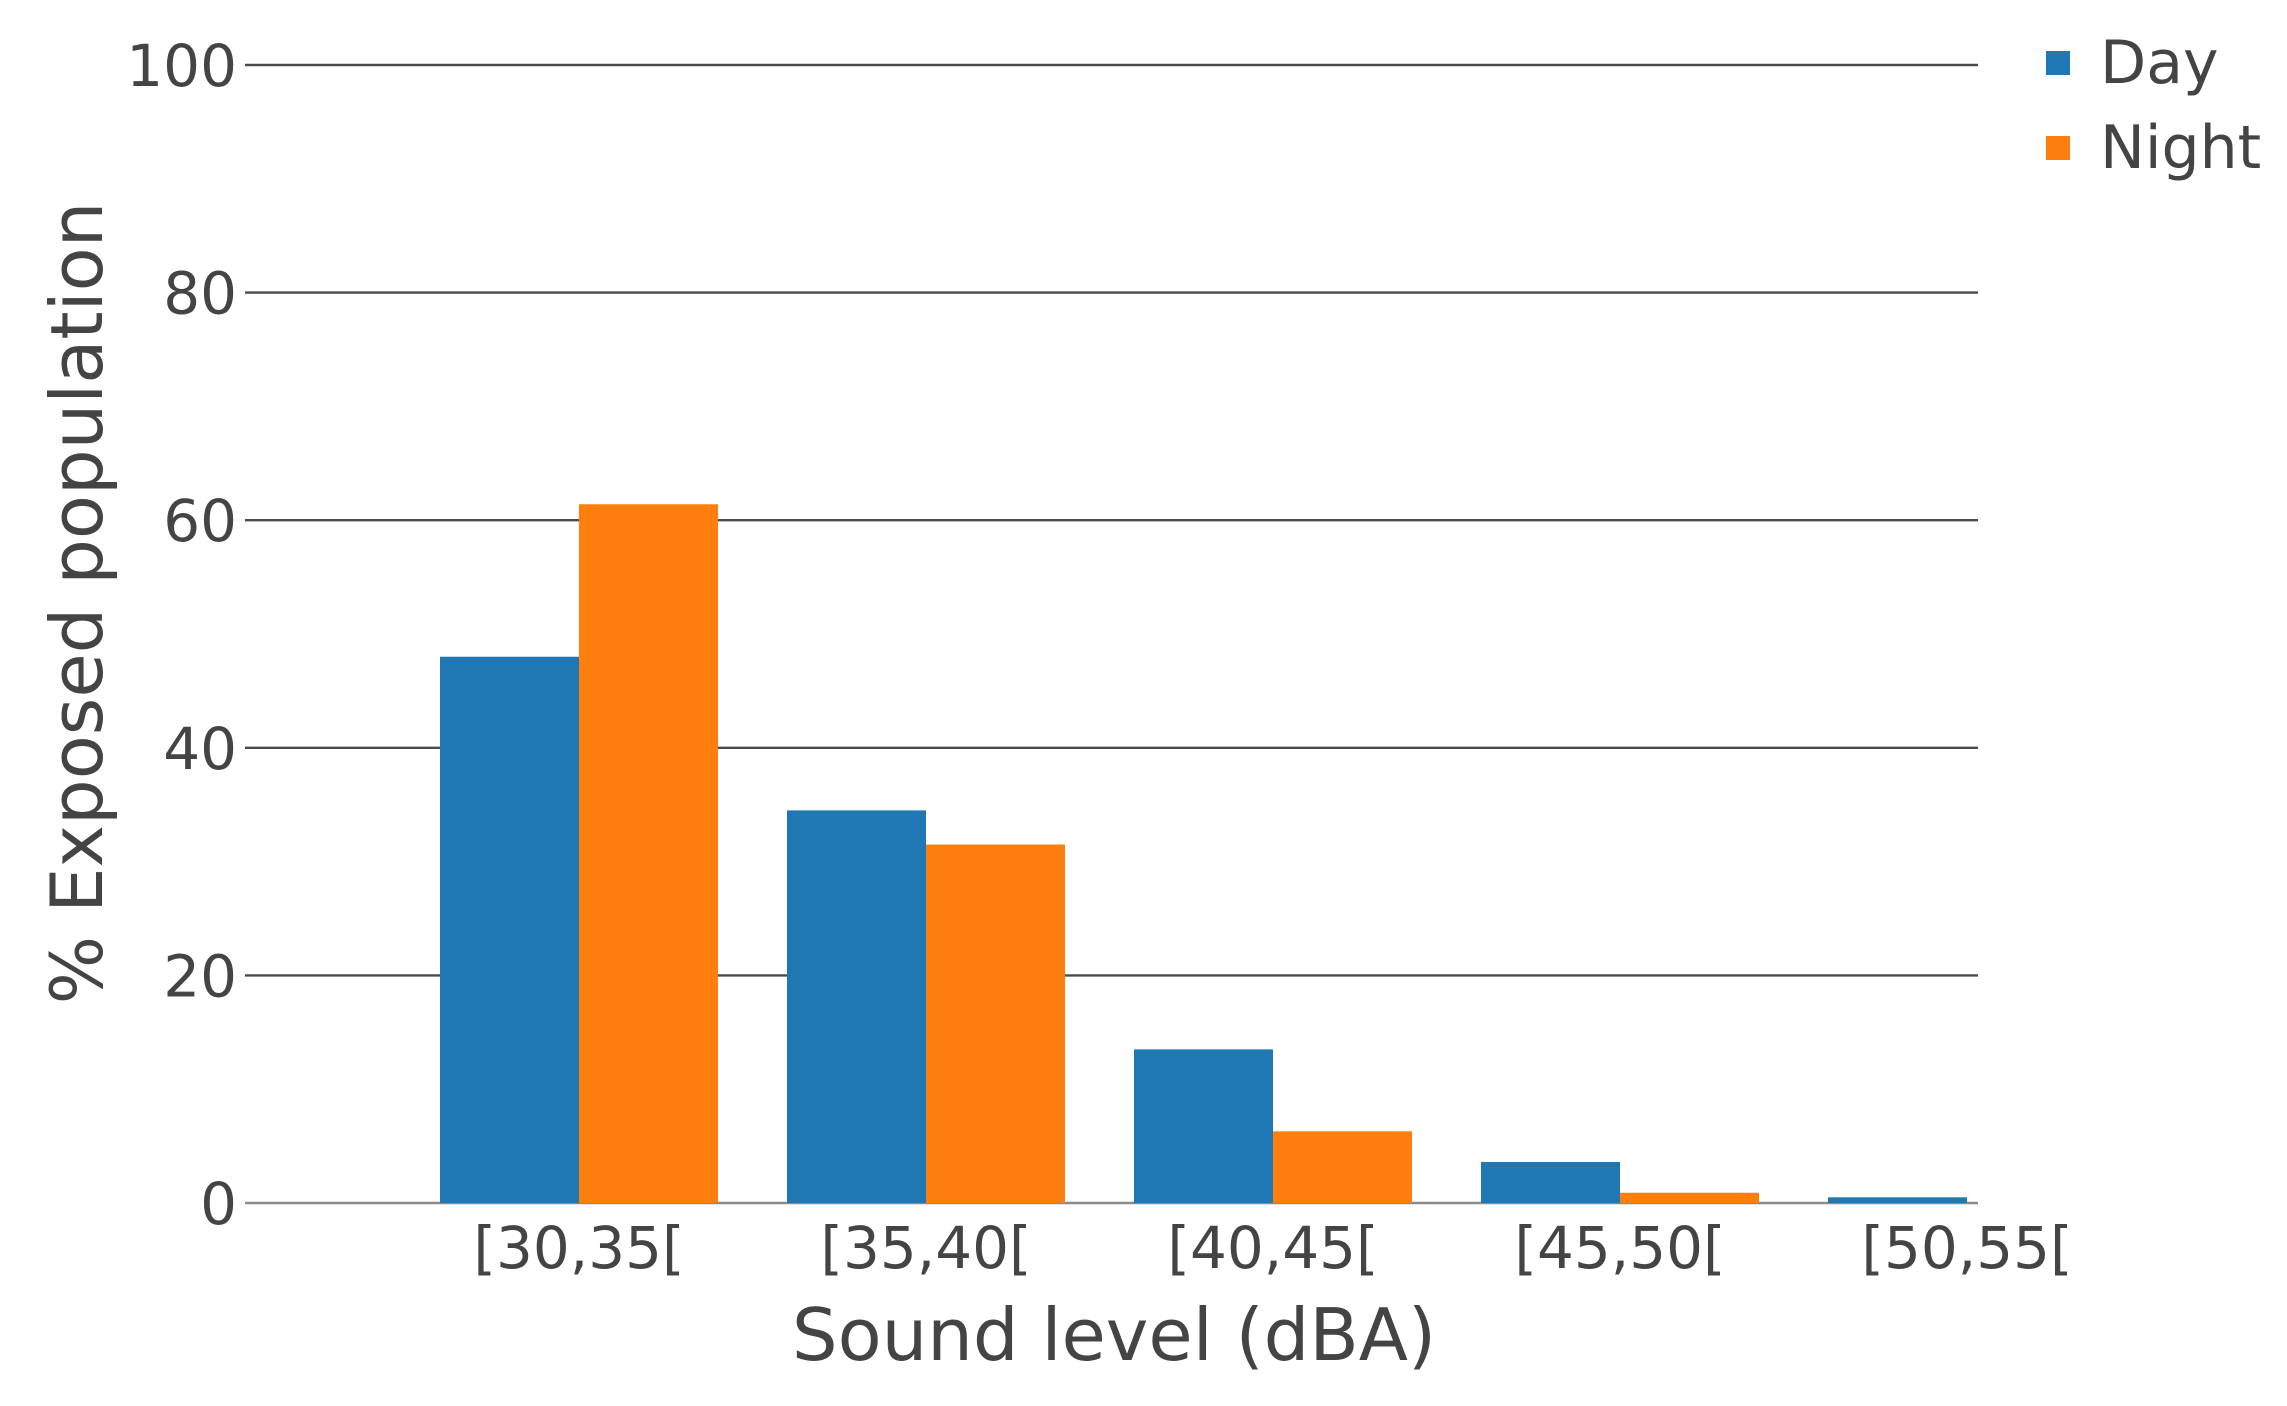 The image size is (2287, 1406). What do you see at coordinates (2153, 105) in the screenshot?
I see `legend: Day Night` at bounding box center [2153, 105].